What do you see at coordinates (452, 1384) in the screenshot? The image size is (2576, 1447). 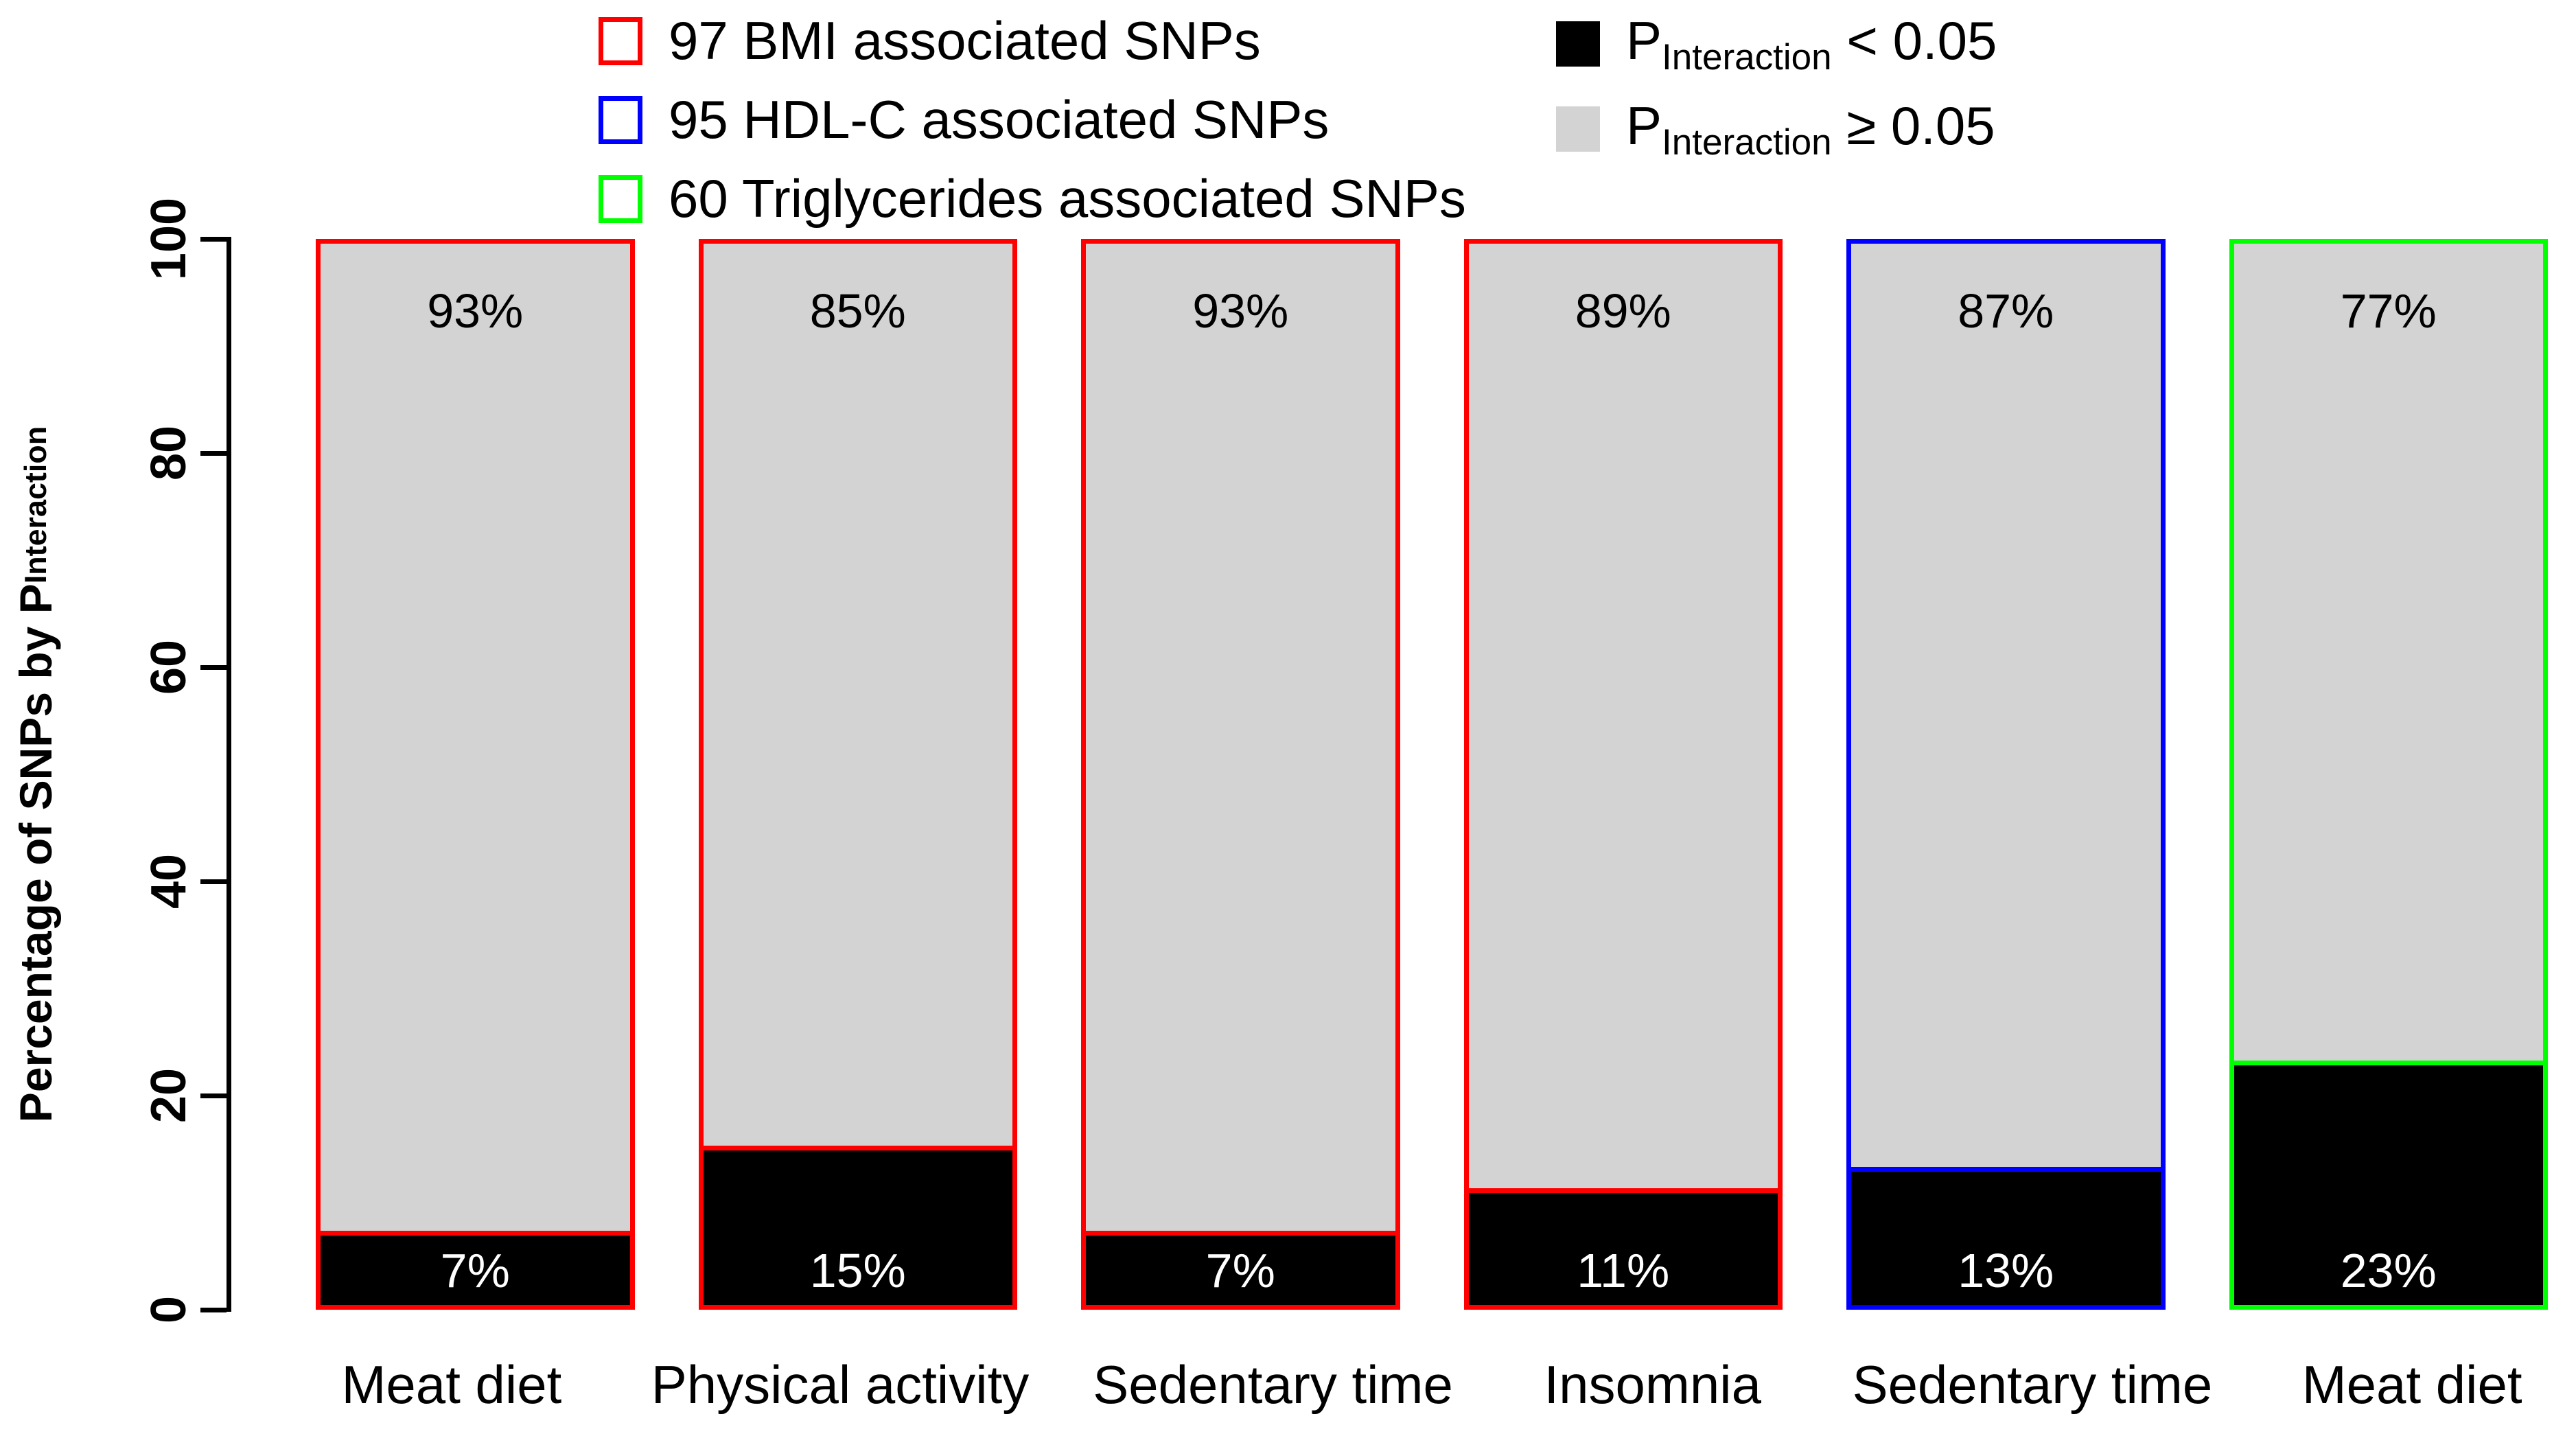 I see `x-label-meat-diet: Meat diet` at bounding box center [452, 1384].